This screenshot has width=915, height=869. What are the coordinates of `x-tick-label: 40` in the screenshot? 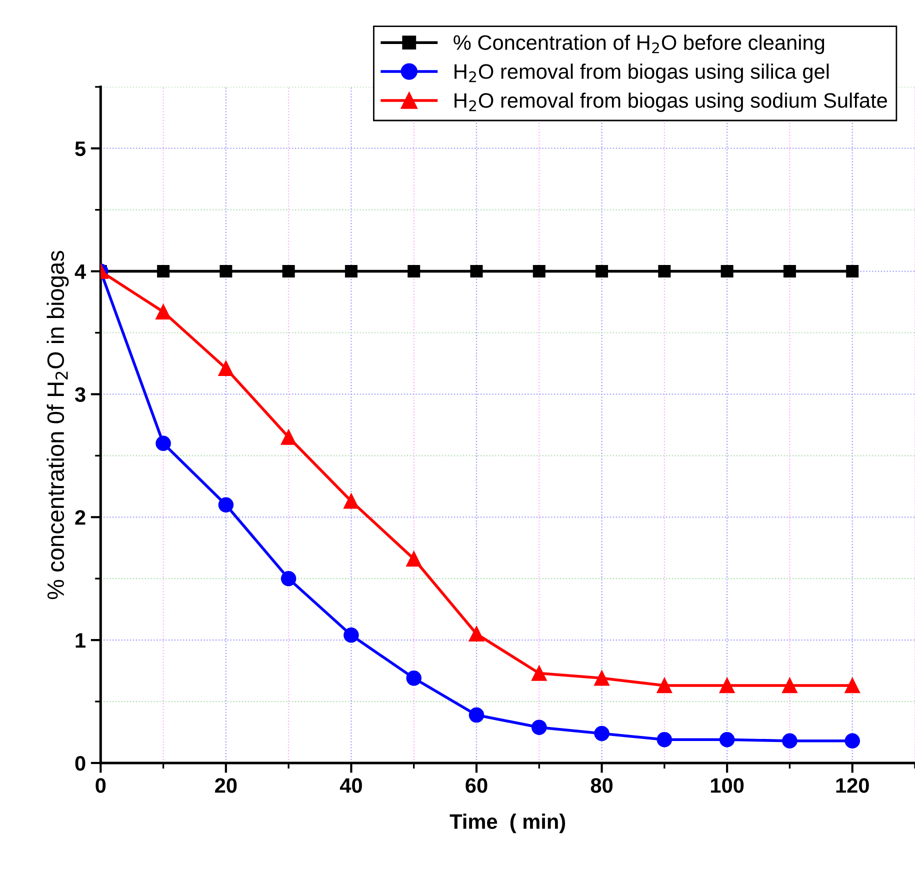 It's located at (351, 785).